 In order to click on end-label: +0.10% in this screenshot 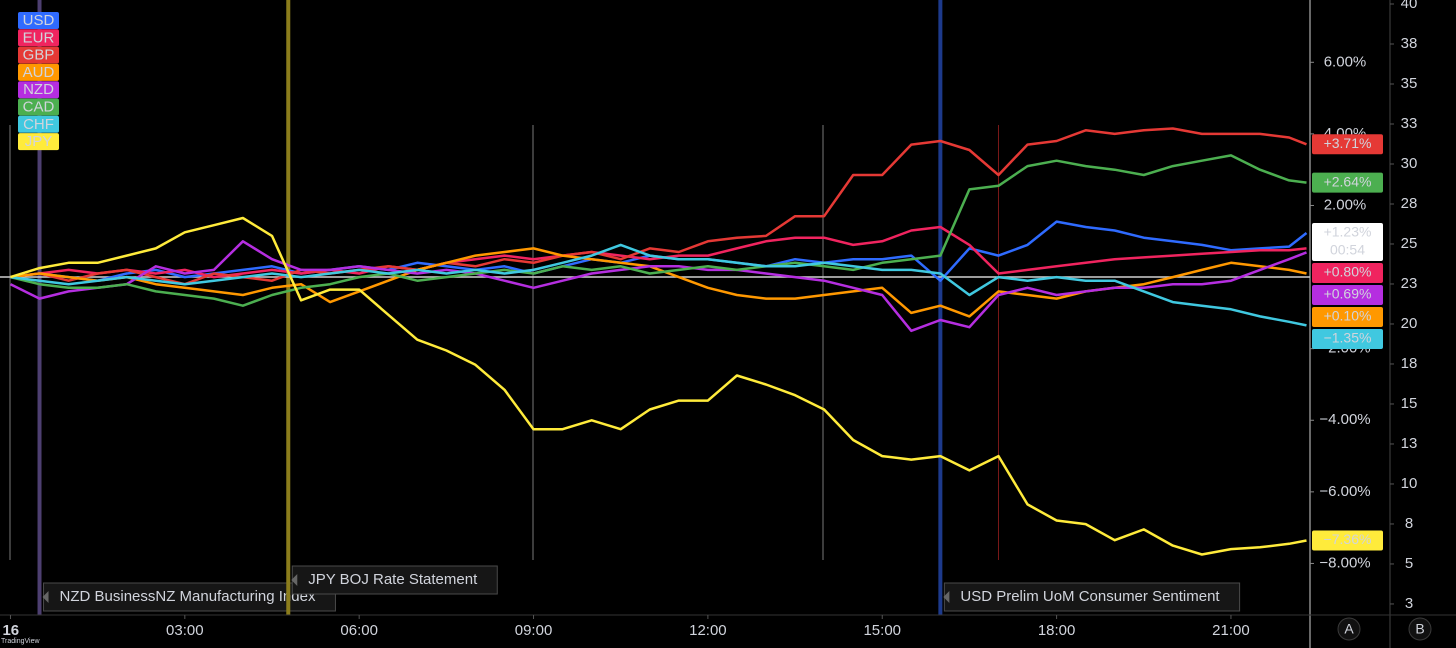, I will do `click(1348, 316)`.